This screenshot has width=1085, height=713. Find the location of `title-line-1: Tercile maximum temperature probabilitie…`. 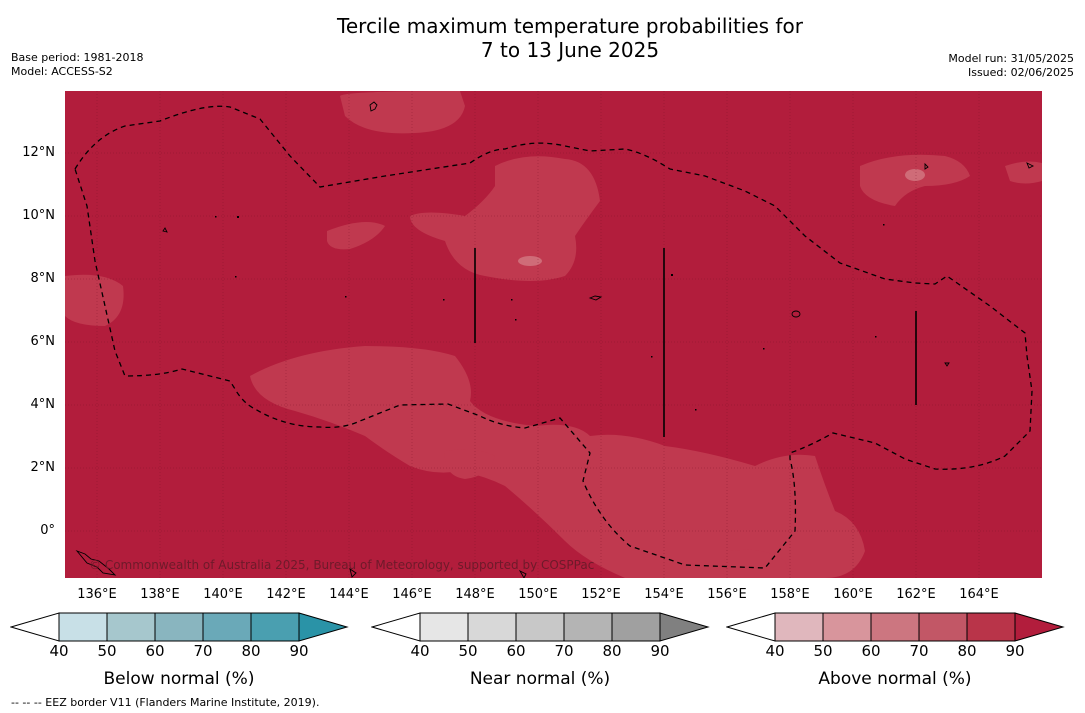

title-line-1: Tercile maximum temperature probabilitie… is located at coordinates (570, 26).